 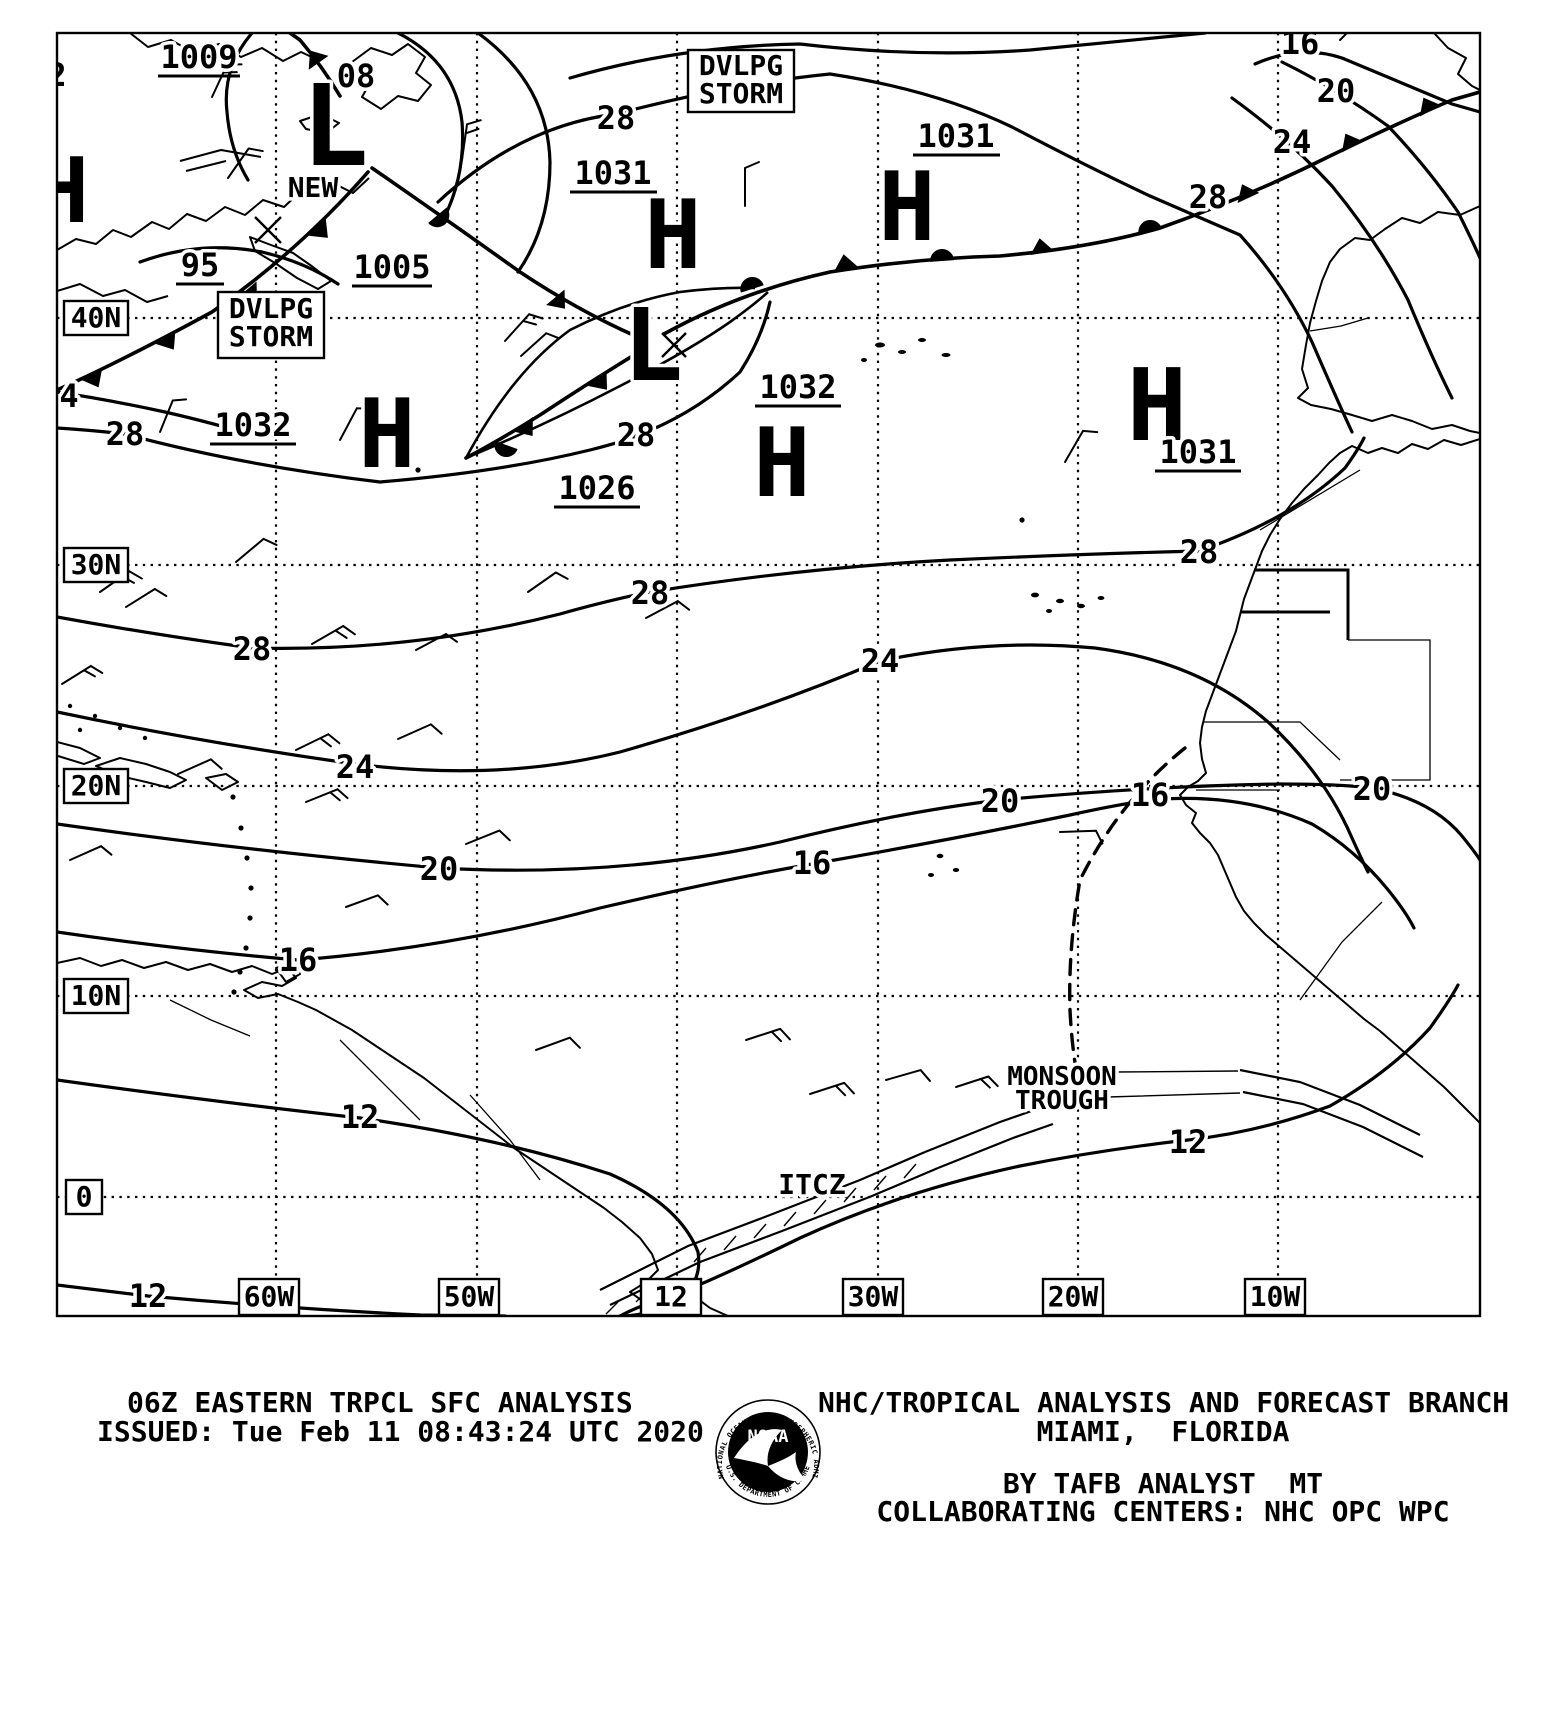 I want to click on lesser-antilles-islands, so click(x=242, y=894).